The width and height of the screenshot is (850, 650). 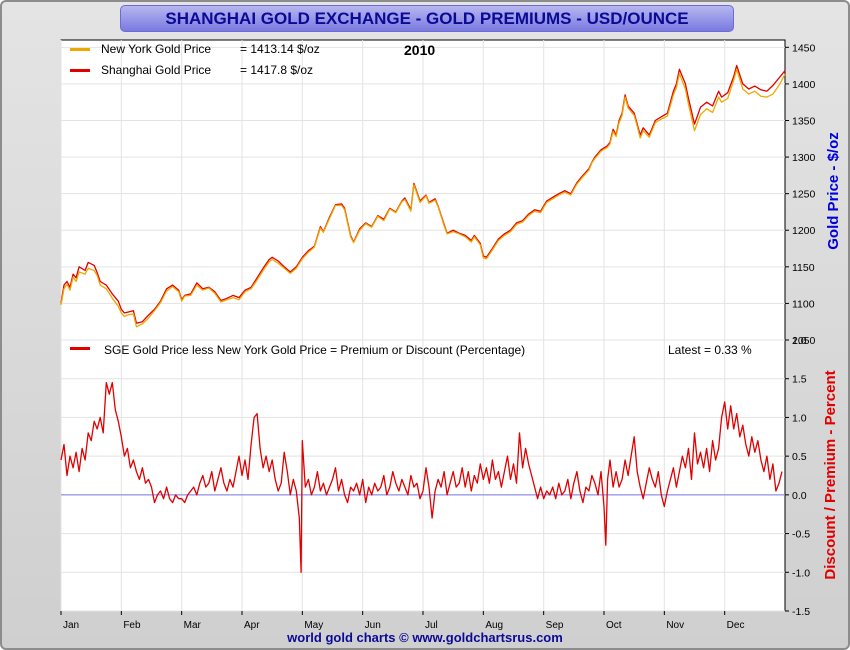 What do you see at coordinates (494, 625) in the screenshot?
I see `month-label: Aug` at bounding box center [494, 625].